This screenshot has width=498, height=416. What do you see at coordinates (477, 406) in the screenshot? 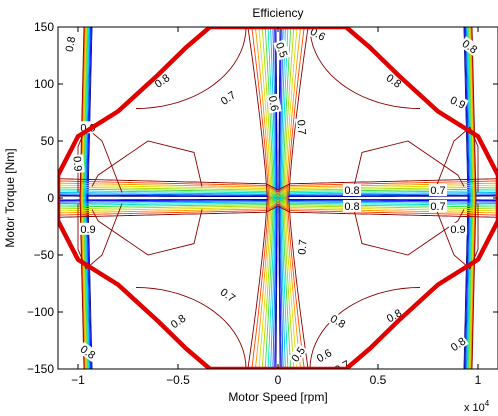
I see `x-axis-exponent: x 104` at bounding box center [477, 406].